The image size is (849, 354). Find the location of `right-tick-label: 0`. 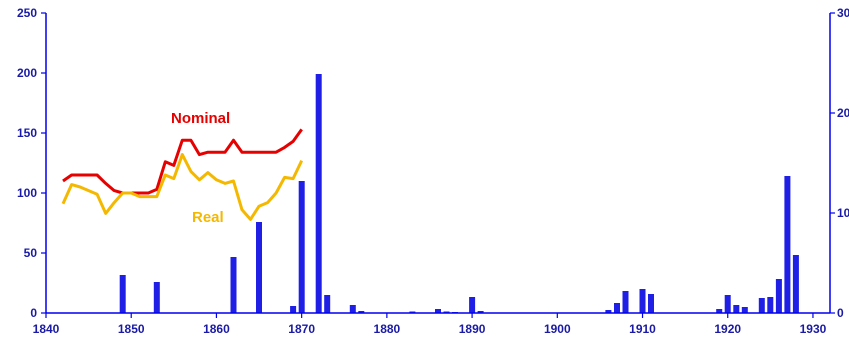

right-tick-label: 0 is located at coordinates (840, 313).